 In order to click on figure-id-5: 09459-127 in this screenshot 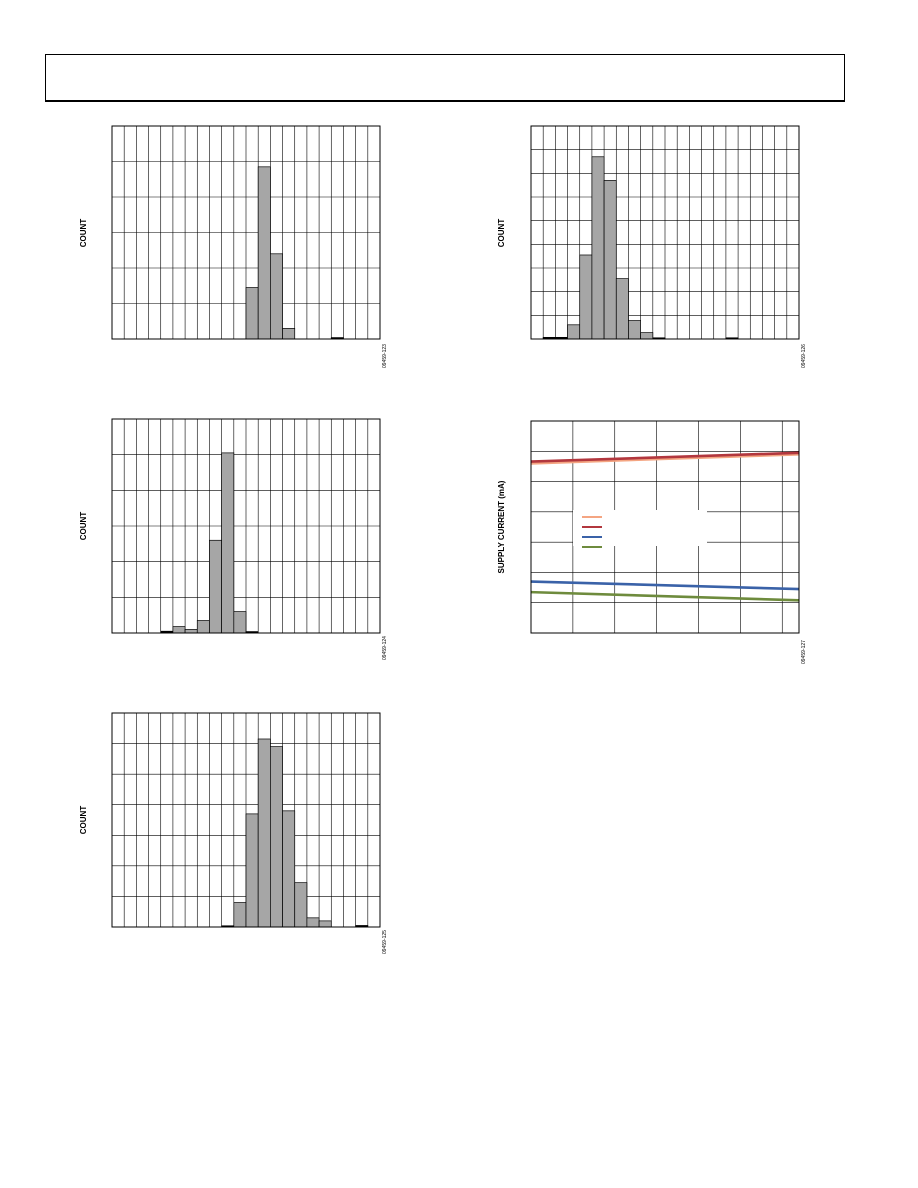, I will do `click(804, 652)`.